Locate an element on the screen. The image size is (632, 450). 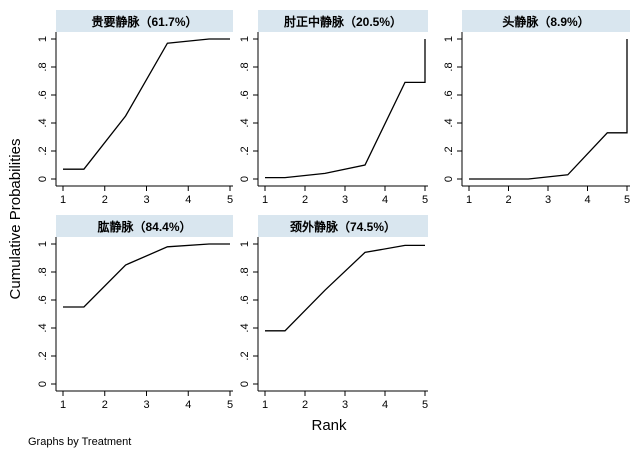
x-axis-title: Rank is located at coordinates (329, 425).